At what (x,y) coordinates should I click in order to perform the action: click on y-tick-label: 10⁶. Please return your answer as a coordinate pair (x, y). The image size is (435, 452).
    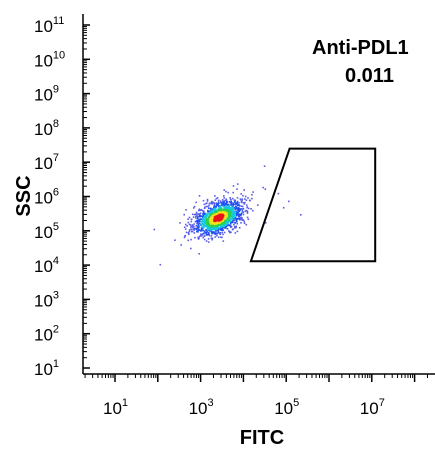
    Looking at the image, I should click on (46, 197).